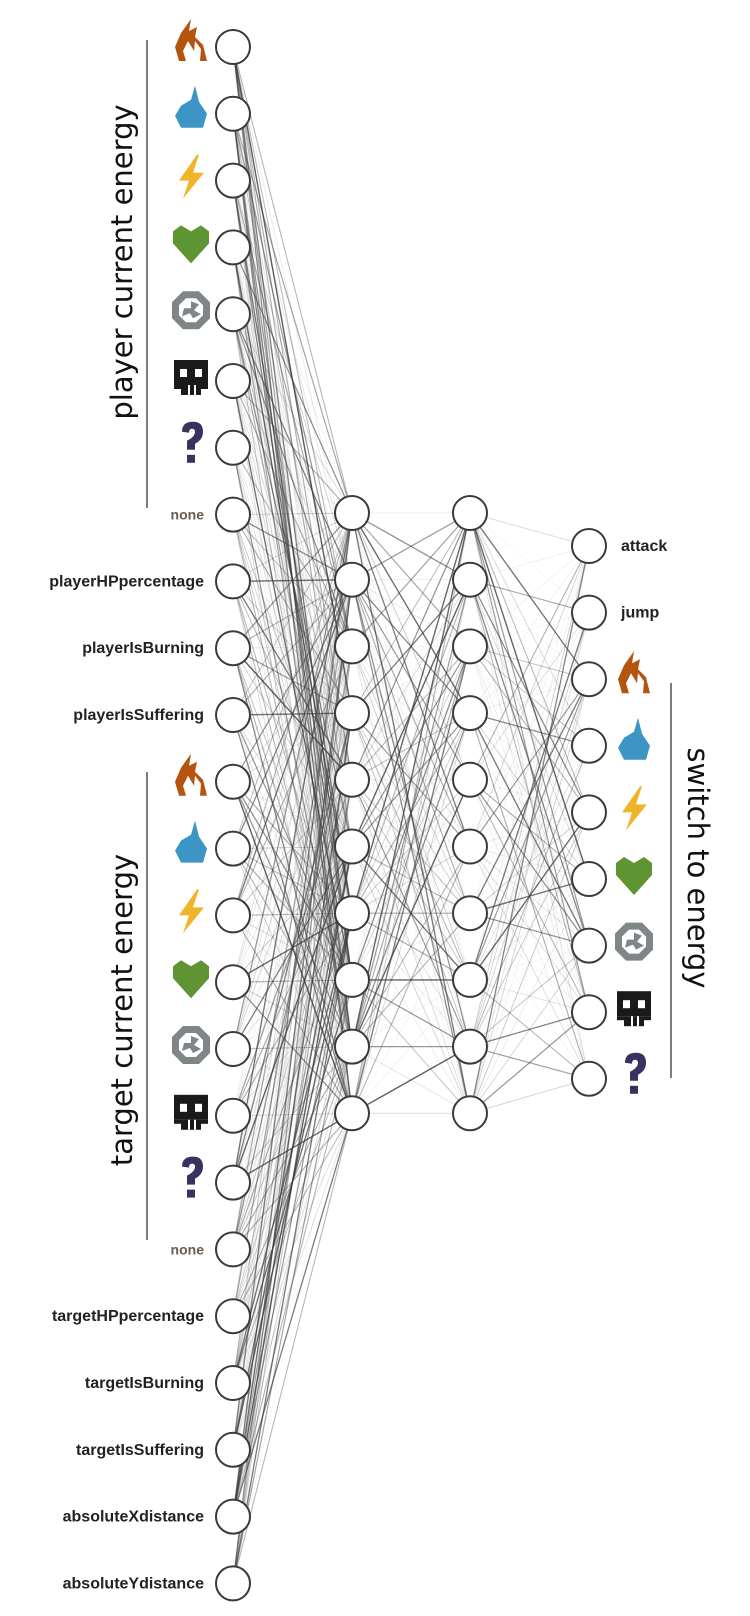 This screenshot has height=1616, width=750. I want to click on water-drop-icon, so click(191, 841).